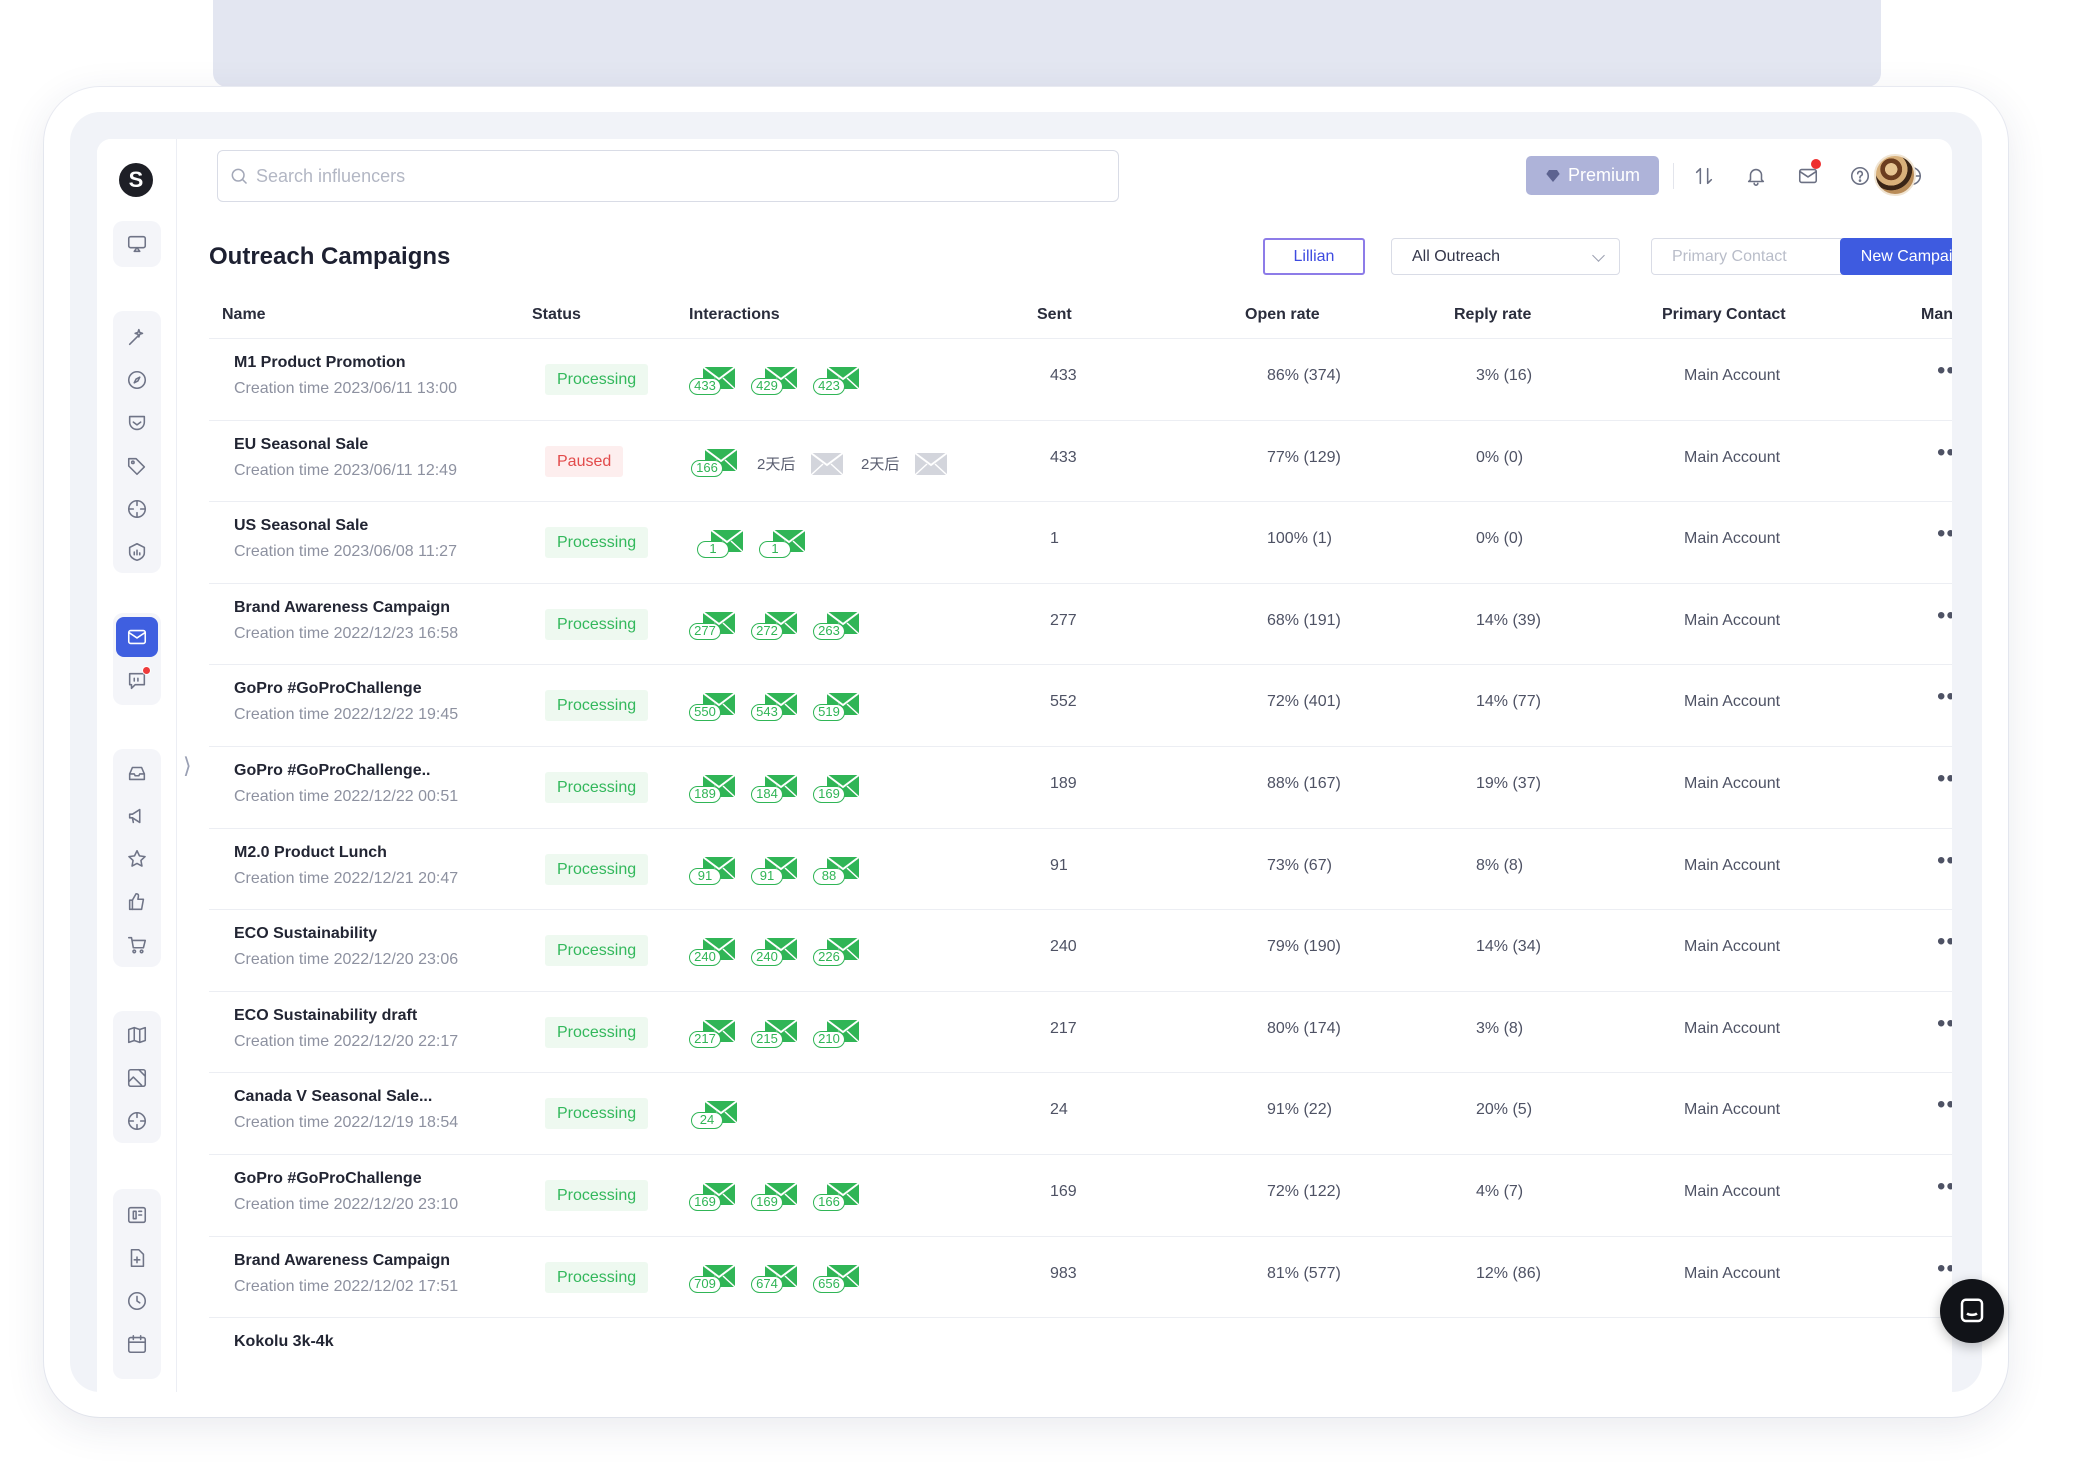 The height and width of the screenshot is (1469, 2094). What do you see at coordinates (137, 859) in the screenshot?
I see `star-icon` at bounding box center [137, 859].